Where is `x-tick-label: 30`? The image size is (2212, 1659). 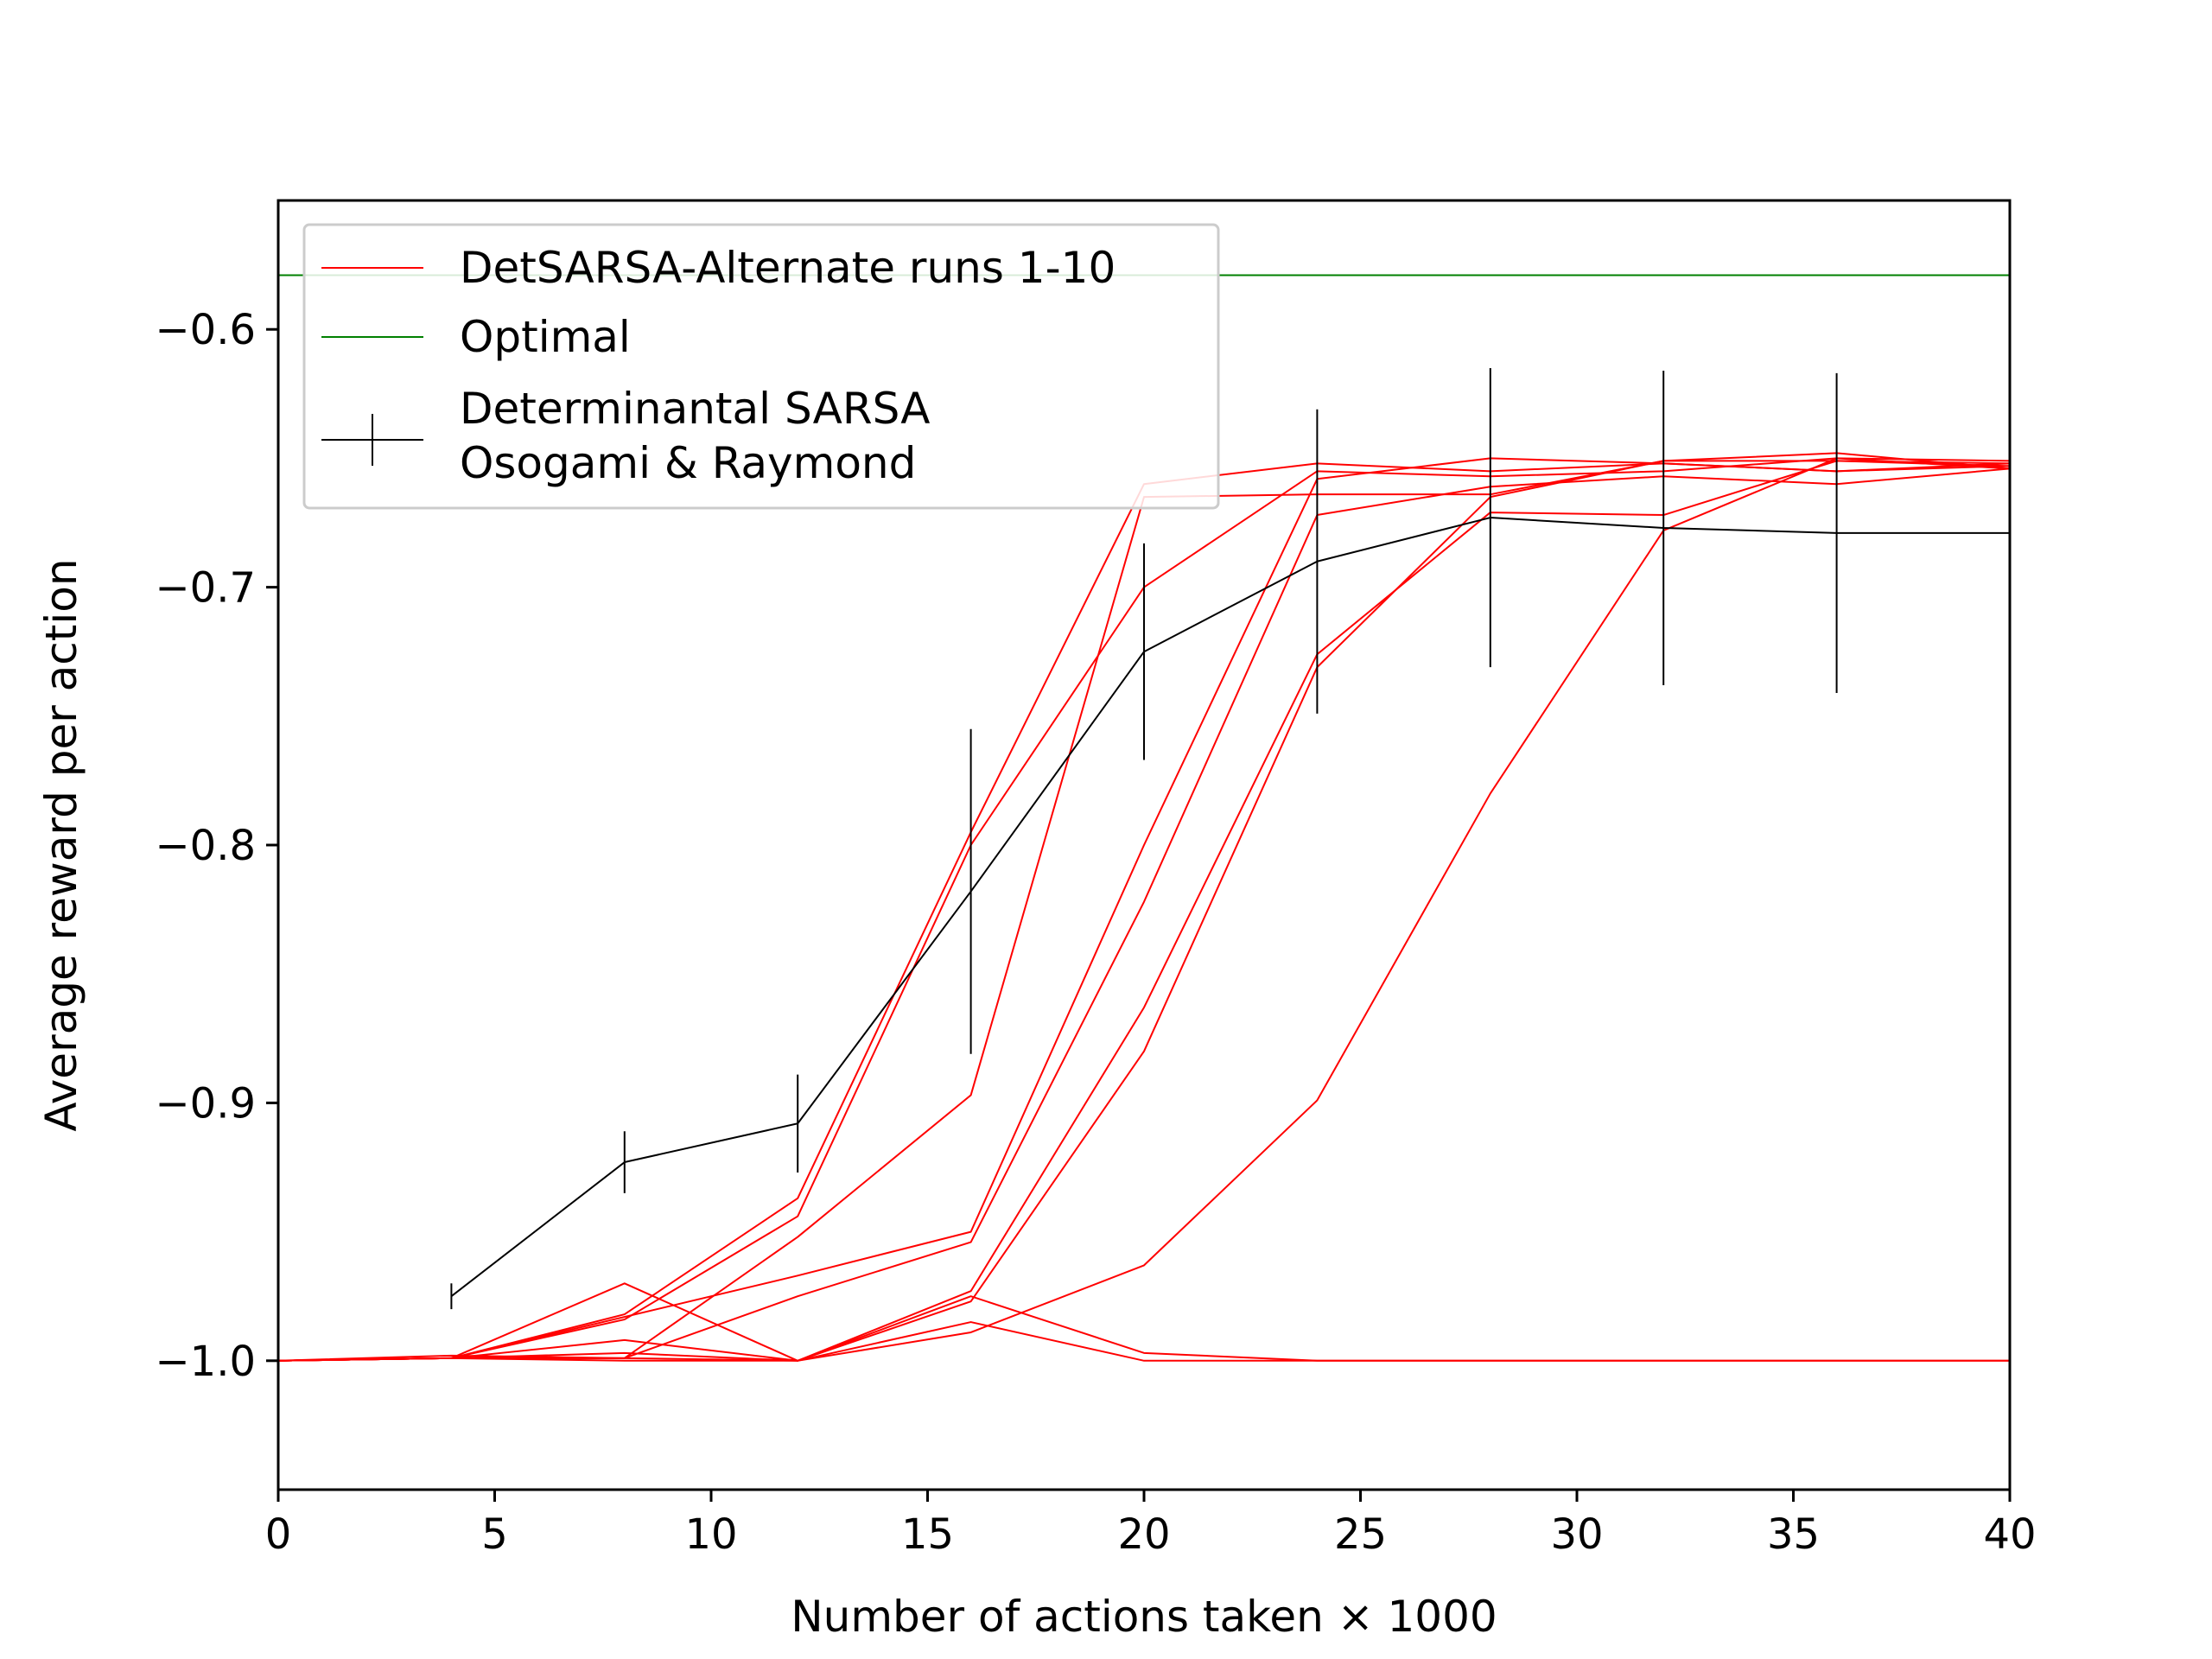 x-tick-label: 30 is located at coordinates (1576, 1534).